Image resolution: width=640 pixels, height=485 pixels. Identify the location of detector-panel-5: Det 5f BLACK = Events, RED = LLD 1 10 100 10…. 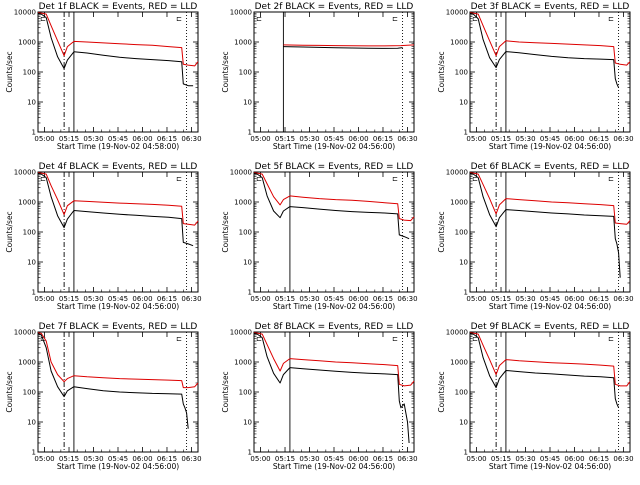
(319, 236).